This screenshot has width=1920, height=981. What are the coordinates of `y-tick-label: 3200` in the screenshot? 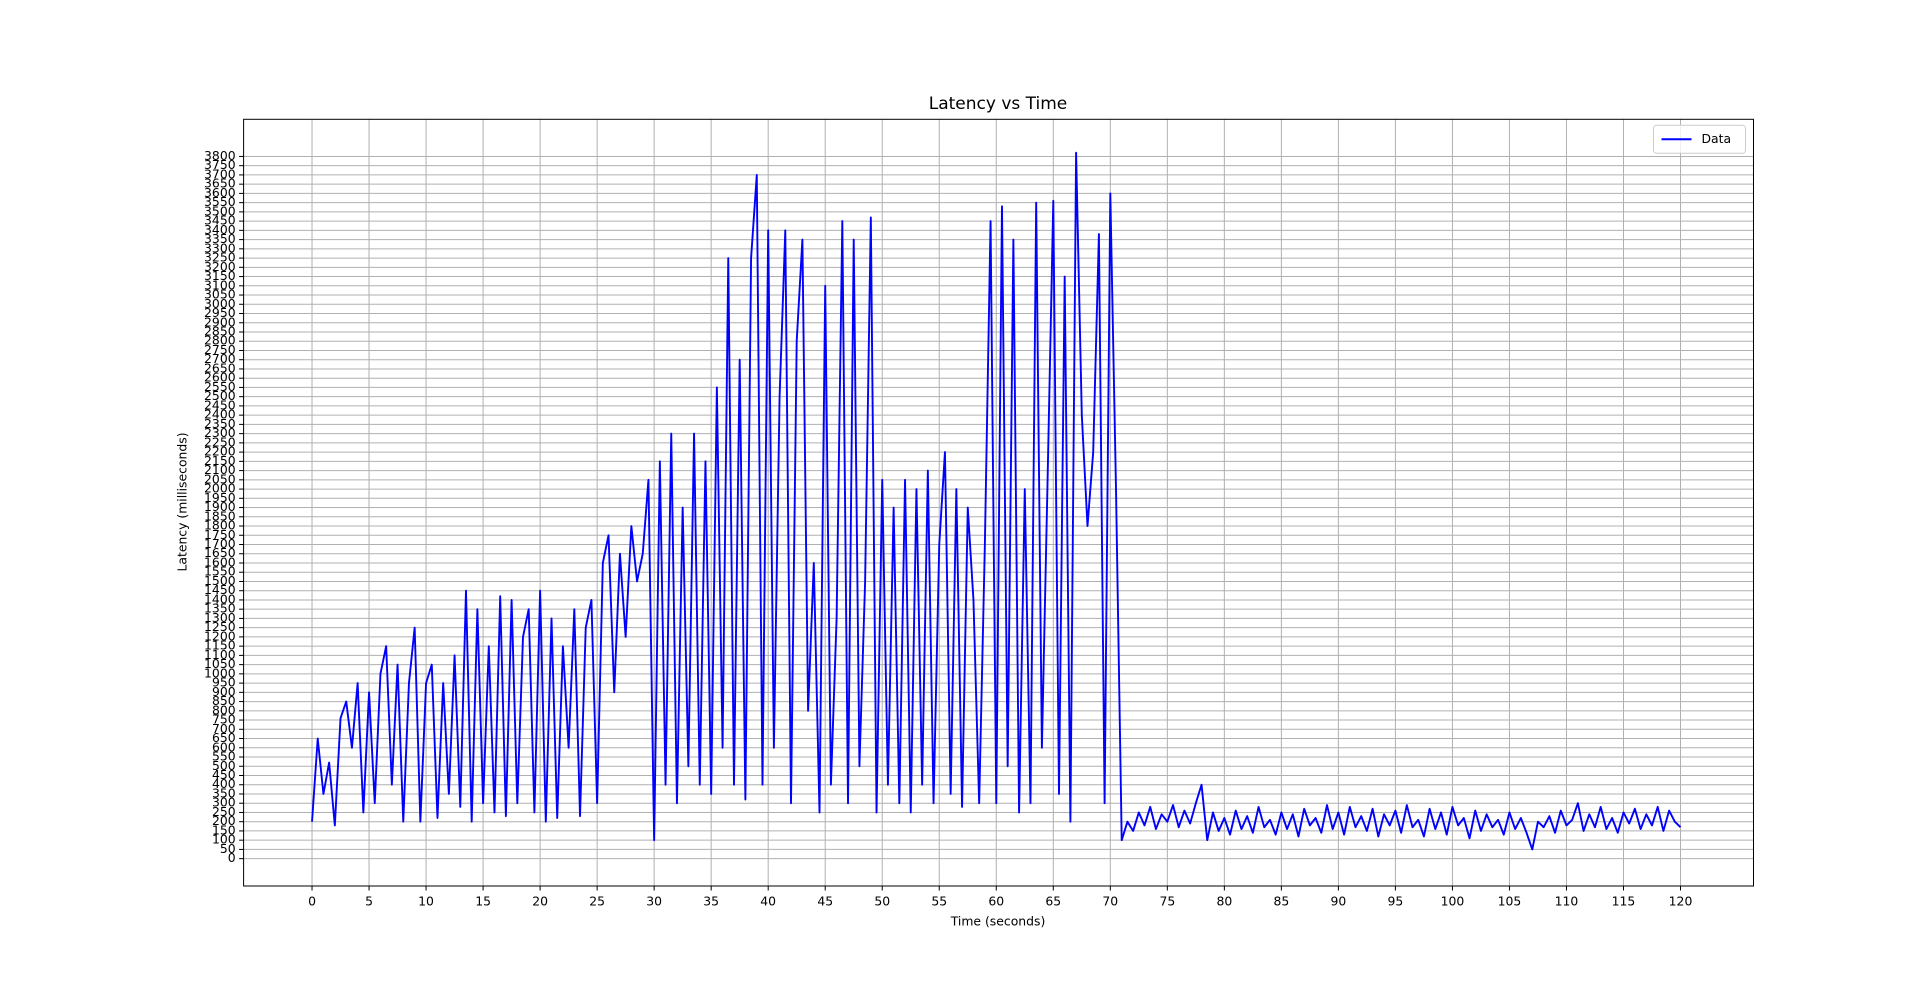 It's located at (220, 266).